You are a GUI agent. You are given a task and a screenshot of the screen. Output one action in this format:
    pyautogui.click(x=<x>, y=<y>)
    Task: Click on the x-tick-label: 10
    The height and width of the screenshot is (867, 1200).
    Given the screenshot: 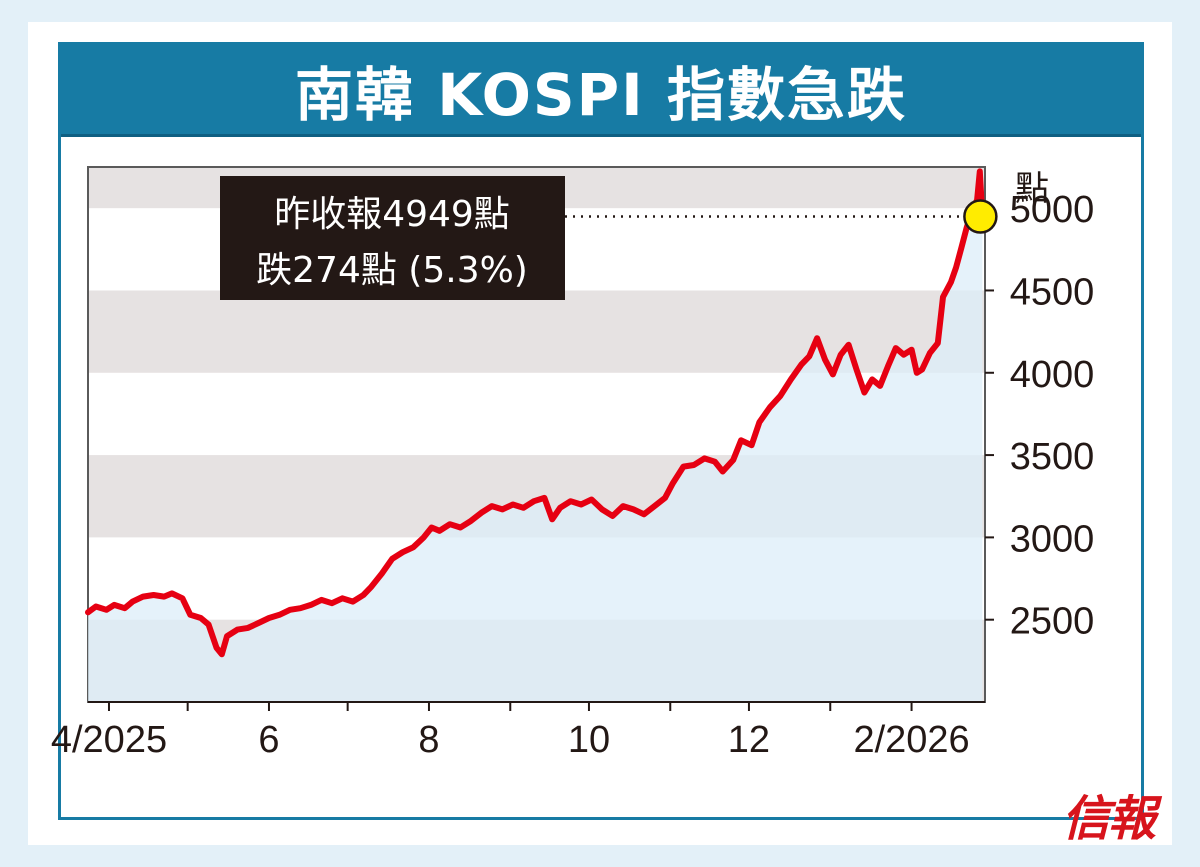 What is the action you would take?
    pyautogui.click(x=589, y=740)
    